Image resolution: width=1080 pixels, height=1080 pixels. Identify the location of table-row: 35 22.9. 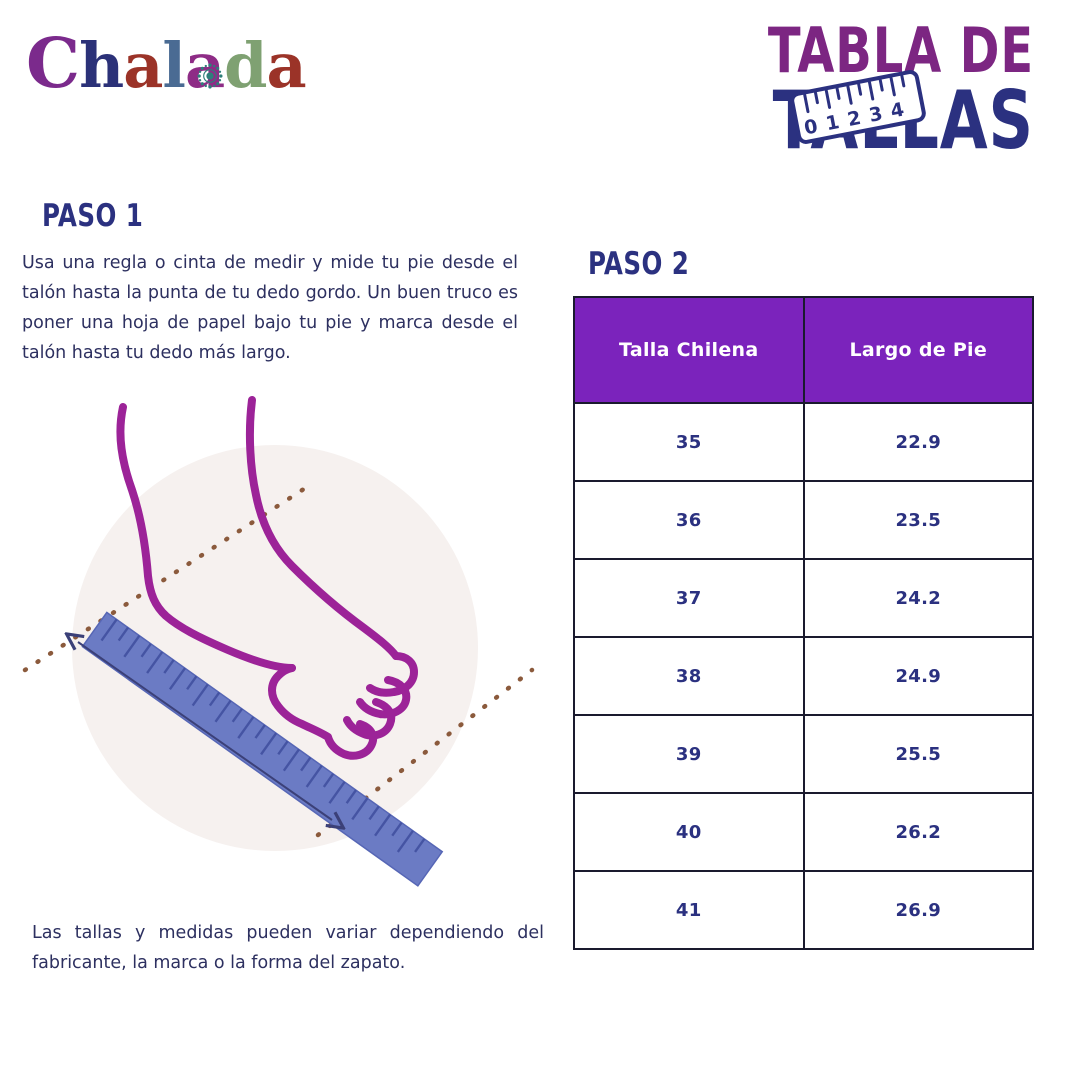
(803, 442).